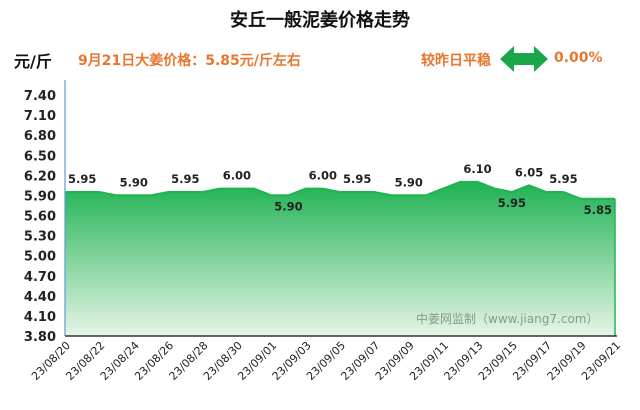 The image size is (640, 410). What do you see at coordinates (529, 172) in the screenshot?
I see `data-label: 6.05` at bounding box center [529, 172].